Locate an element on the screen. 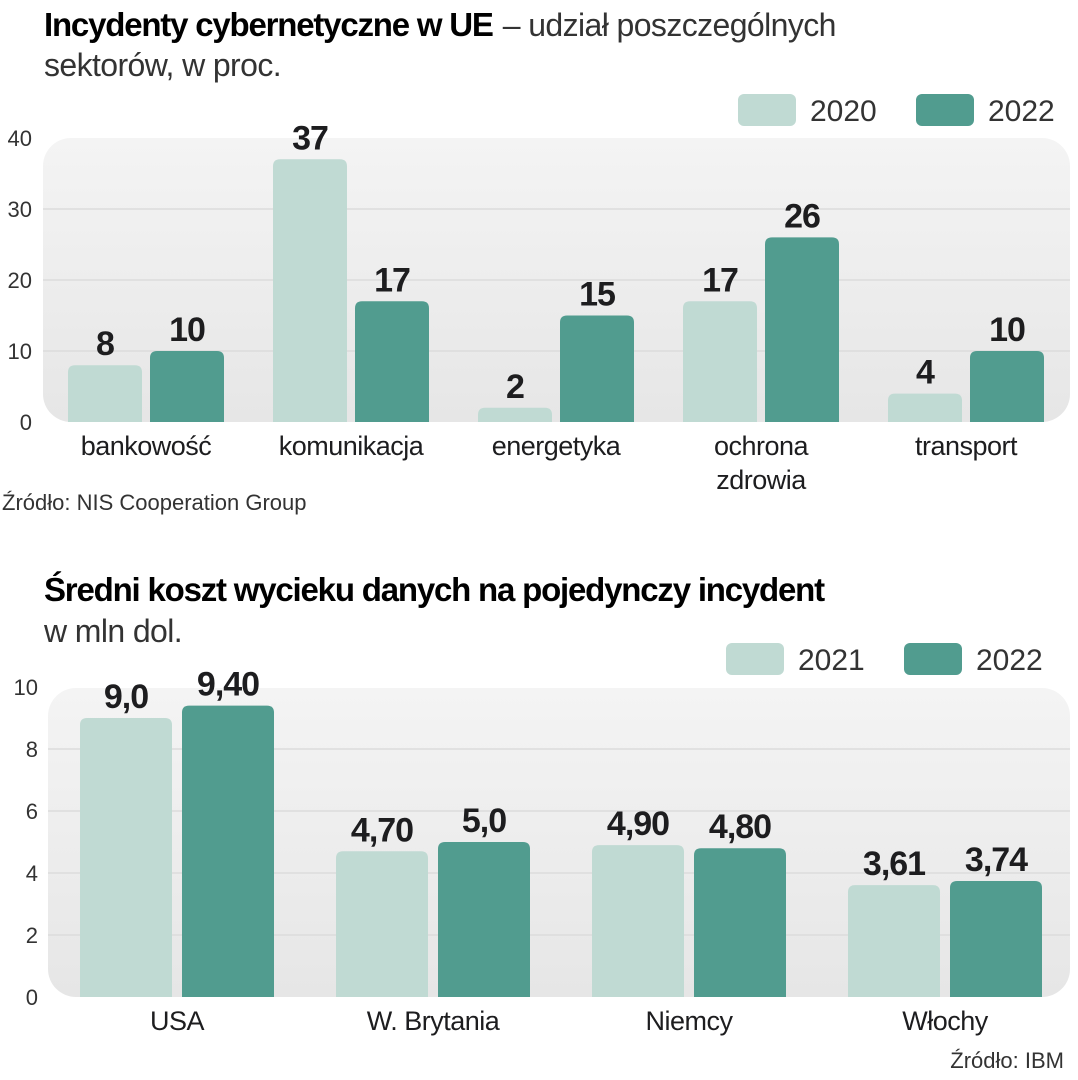 This screenshot has width=1078, height=1080. category-label-line: transport is located at coordinates (966, 446).